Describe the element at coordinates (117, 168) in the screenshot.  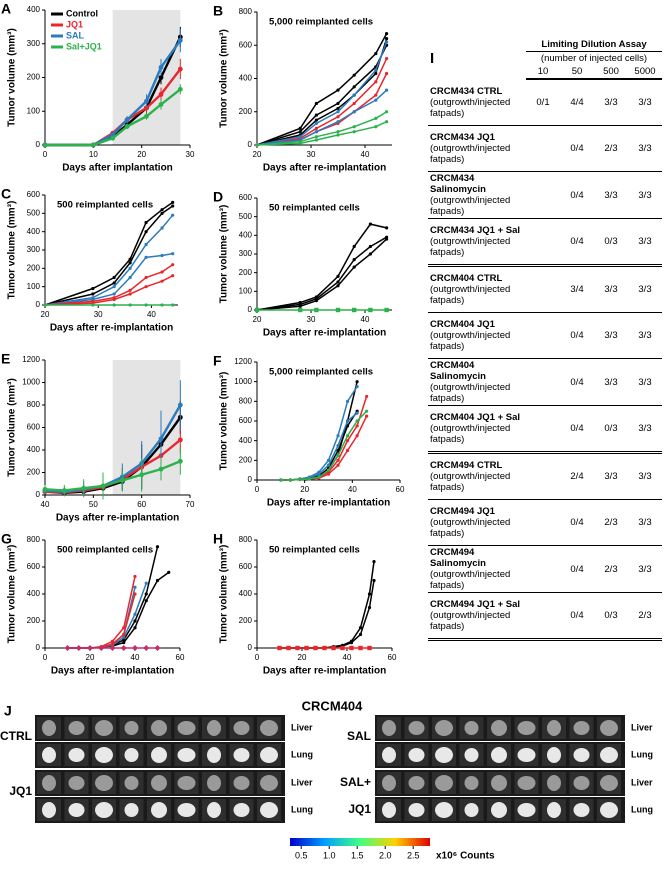
I see `x-axis-label: Days after implantation` at that location.